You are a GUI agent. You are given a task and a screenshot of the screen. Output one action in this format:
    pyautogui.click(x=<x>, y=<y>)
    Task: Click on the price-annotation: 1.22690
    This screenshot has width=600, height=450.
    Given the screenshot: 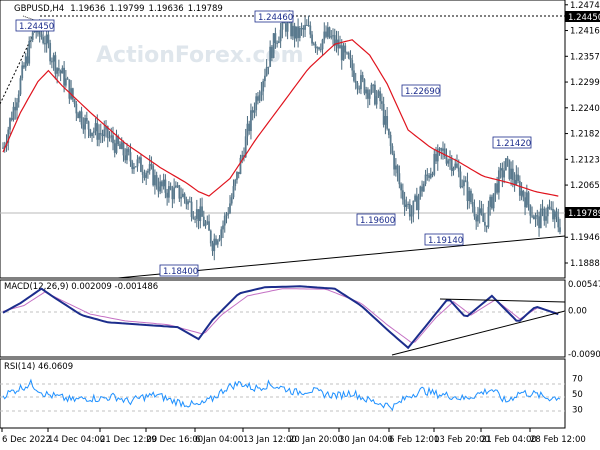 What is the action you would take?
    pyautogui.click(x=421, y=90)
    